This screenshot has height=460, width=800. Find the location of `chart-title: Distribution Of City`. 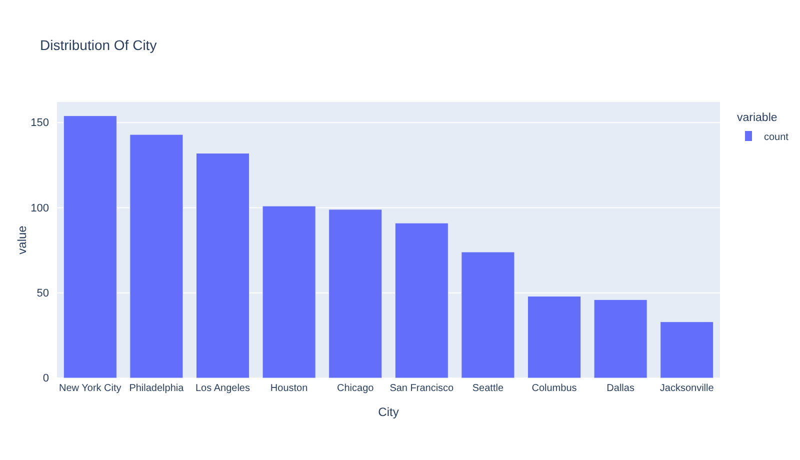

chart-title: Distribution Of City is located at coordinates (98, 45).